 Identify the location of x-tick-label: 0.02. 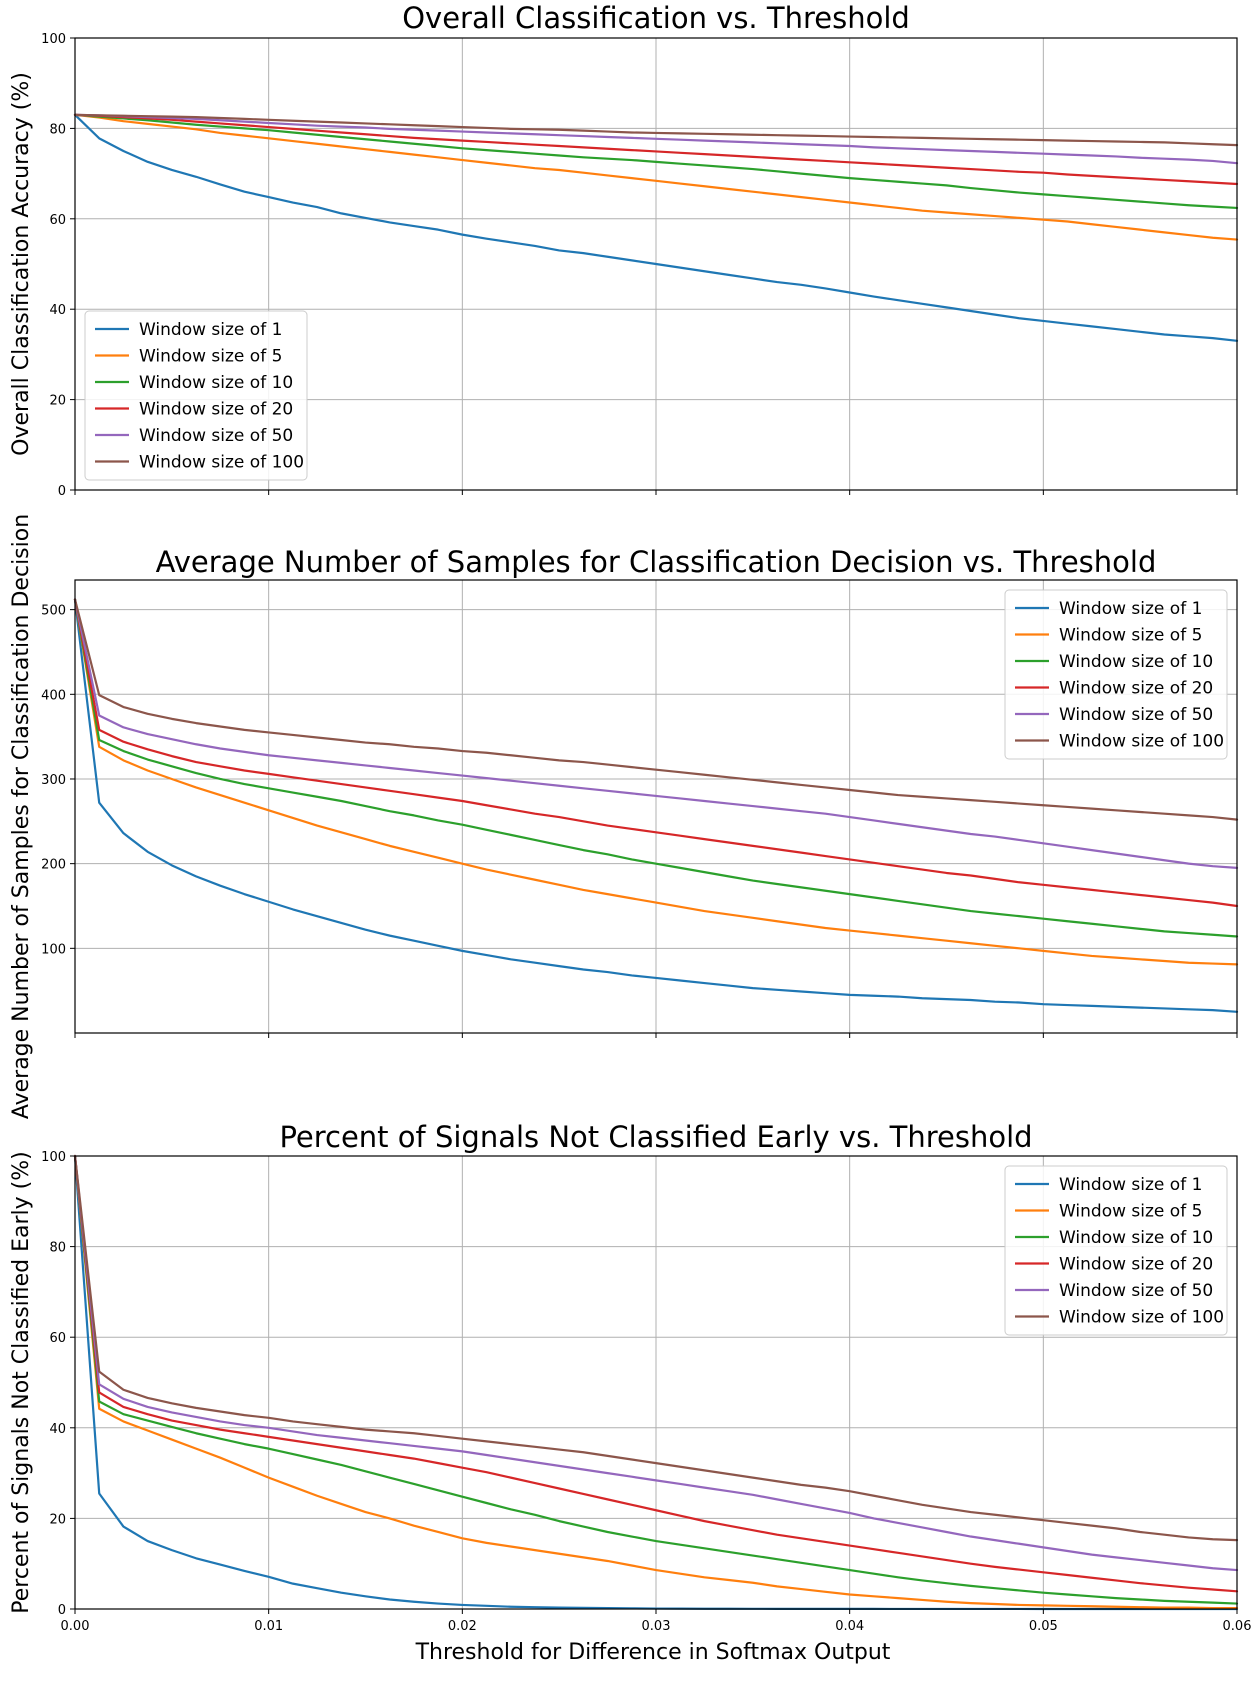
(462, 1626).